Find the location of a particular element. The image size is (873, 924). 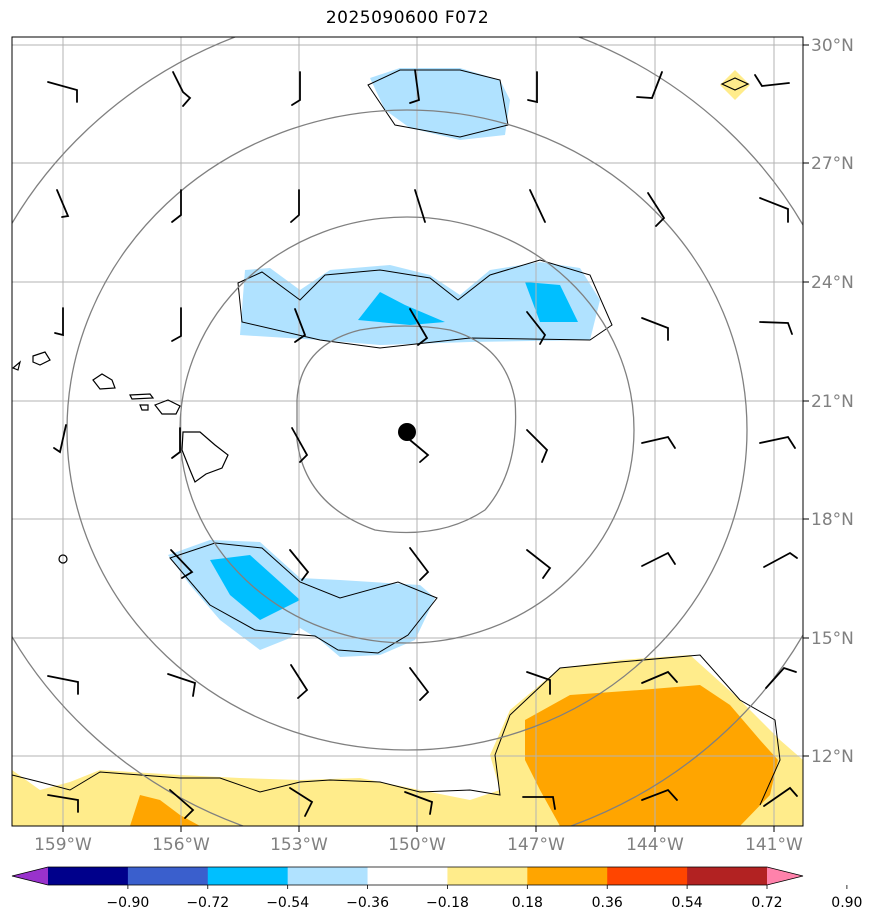

colorbar-extend-low is located at coordinates (30, 876).